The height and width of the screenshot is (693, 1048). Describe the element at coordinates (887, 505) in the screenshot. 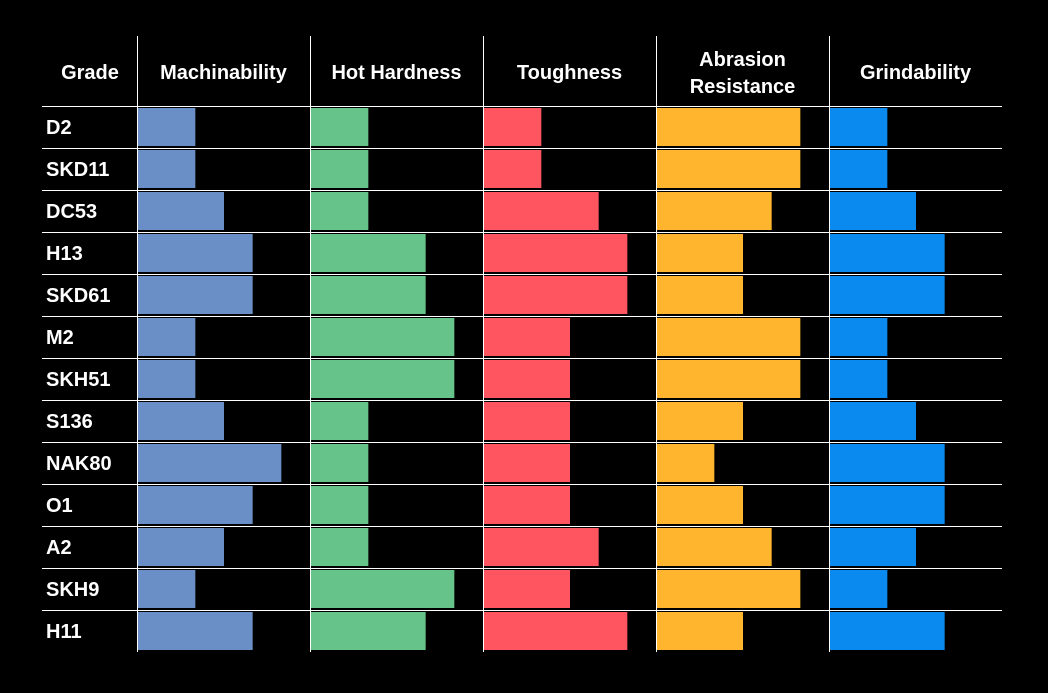

I see `bar-o1-grindability` at that location.